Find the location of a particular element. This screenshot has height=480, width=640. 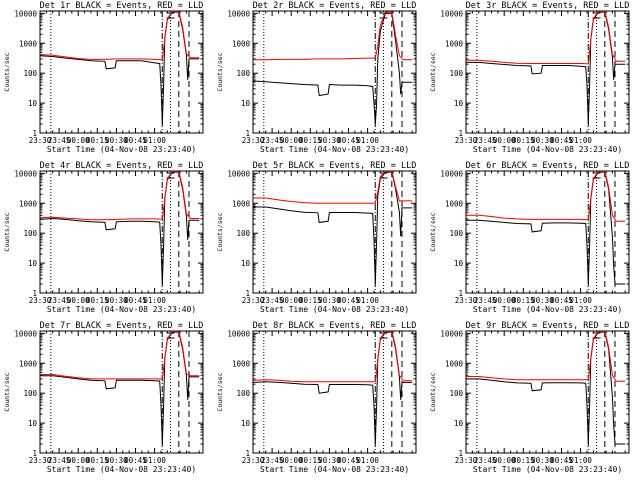

panel-title: Det 4r BLACK = Events, RED = LLD is located at coordinates (122, 166).